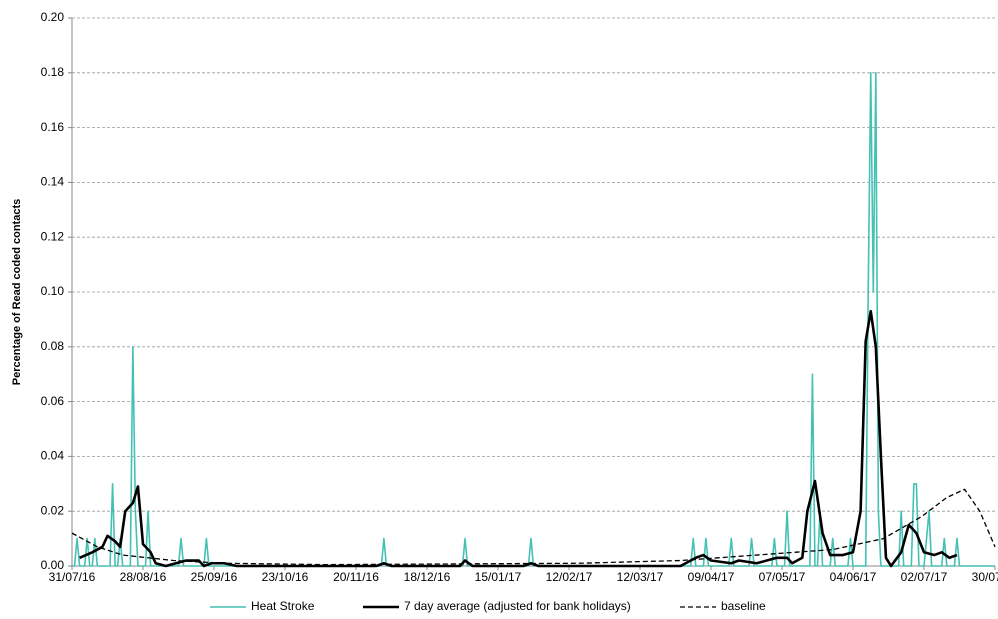 This screenshot has height=619, width=998. Describe the element at coordinates (53, 72) in the screenshot. I see `y-tick-label: 0.18` at that location.